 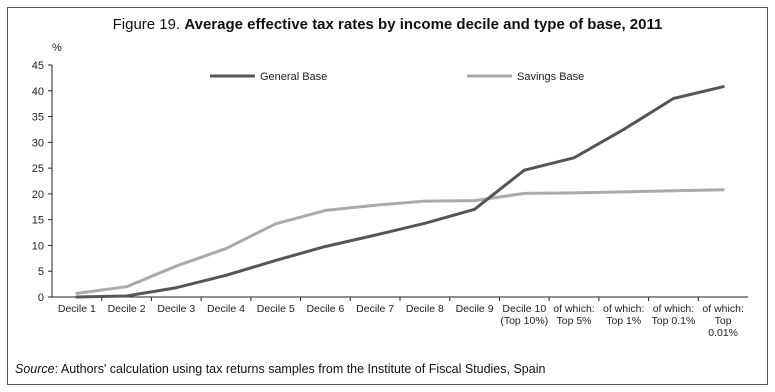 I want to click on x-tick-label: Decile 5, so click(x=276, y=309).